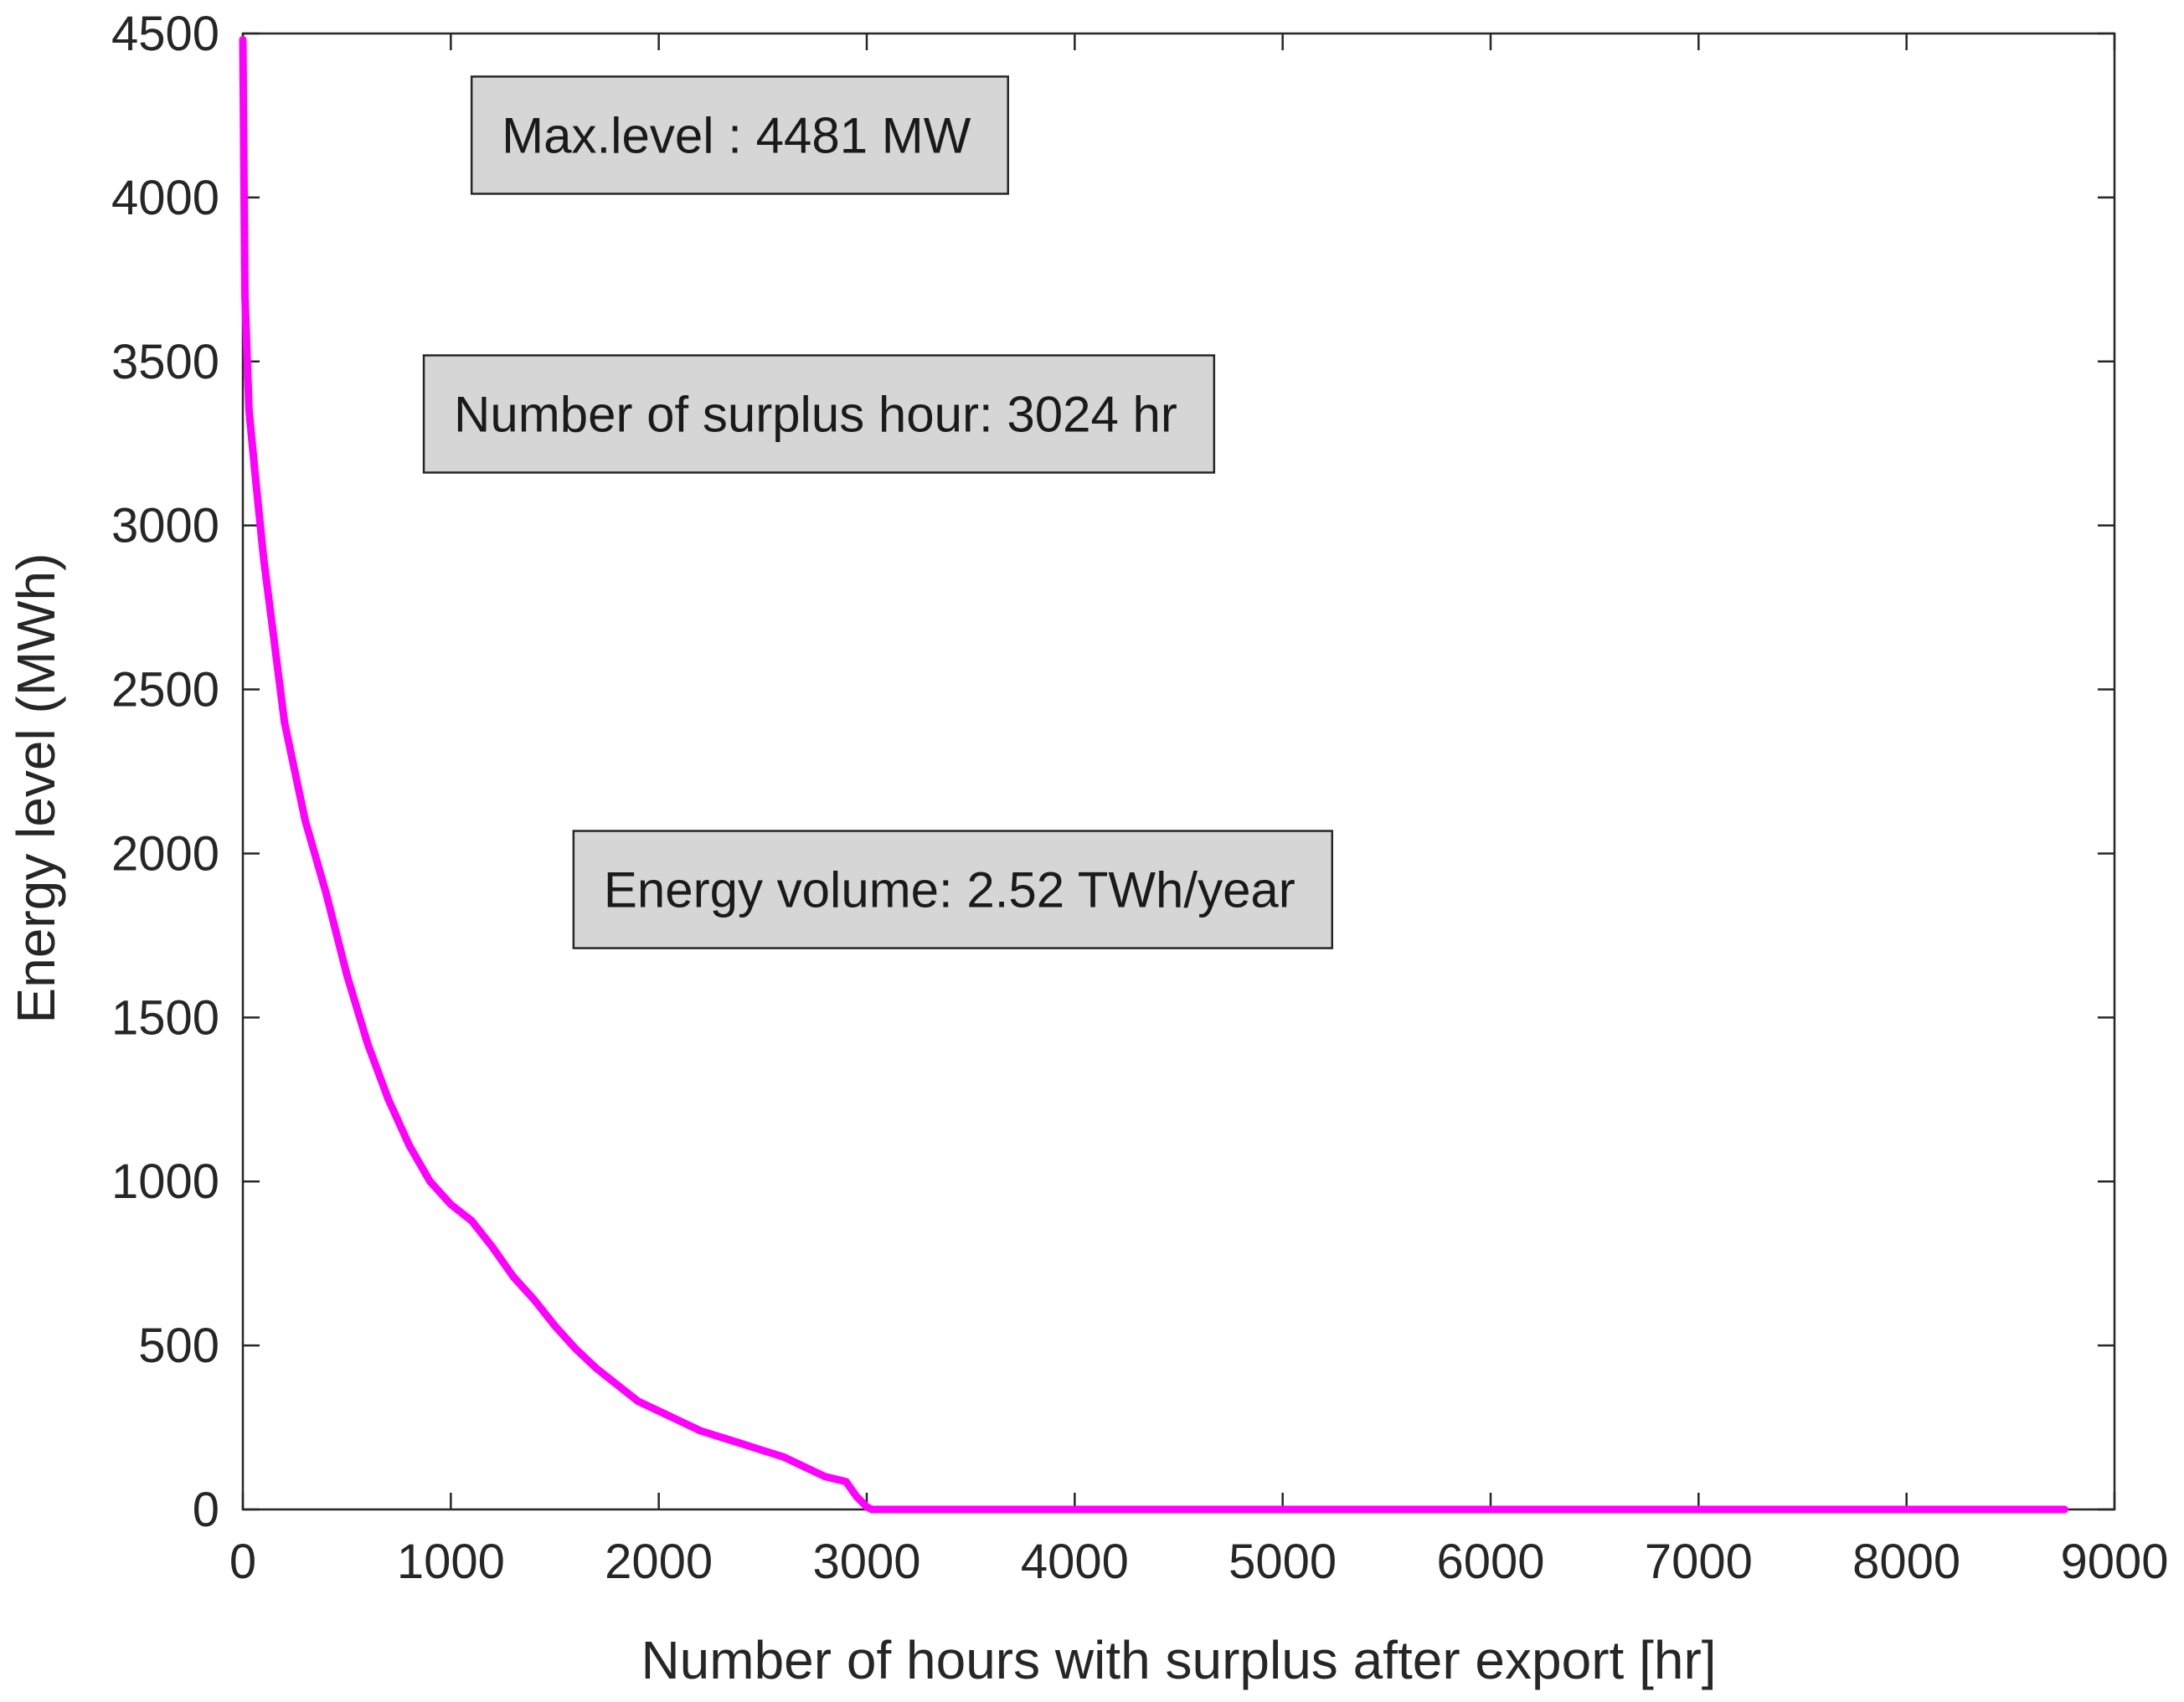 The width and height of the screenshot is (2184, 1702). Describe the element at coordinates (165, 690) in the screenshot. I see `y-tick-label: 2500` at that location.